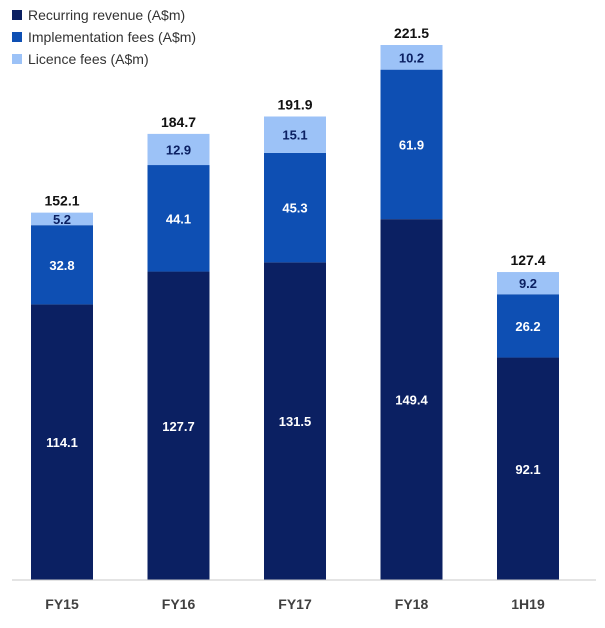 The width and height of the screenshot is (605, 628). Describe the element at coordinates (412, 604) in the screenshot. I see `category-label: FY18` at that location.